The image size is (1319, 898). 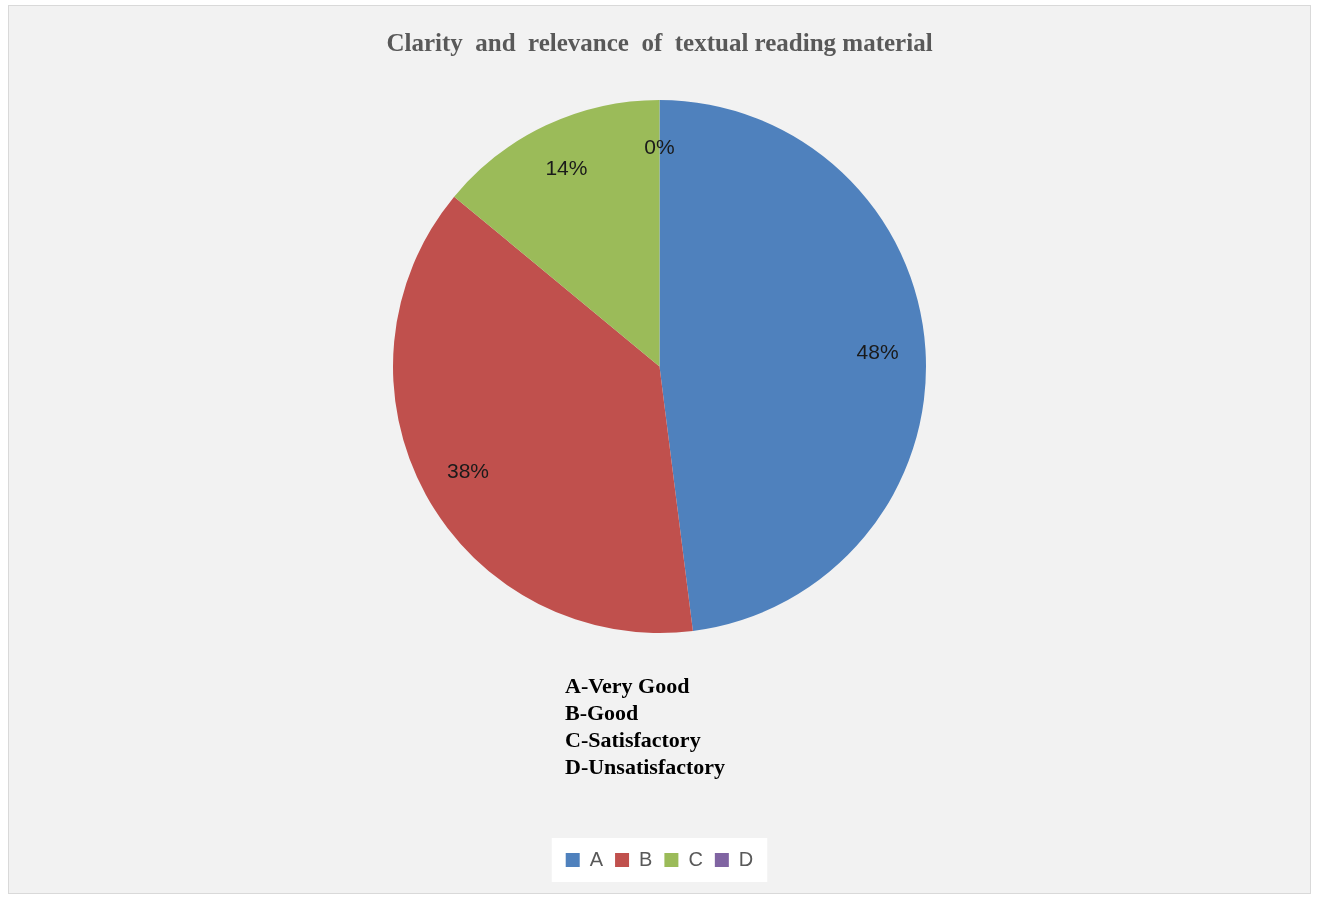 What do you see at coordinates (566, 167) in the screenshot?
I see `data-label: 14%` at bounding box center [566, 167].